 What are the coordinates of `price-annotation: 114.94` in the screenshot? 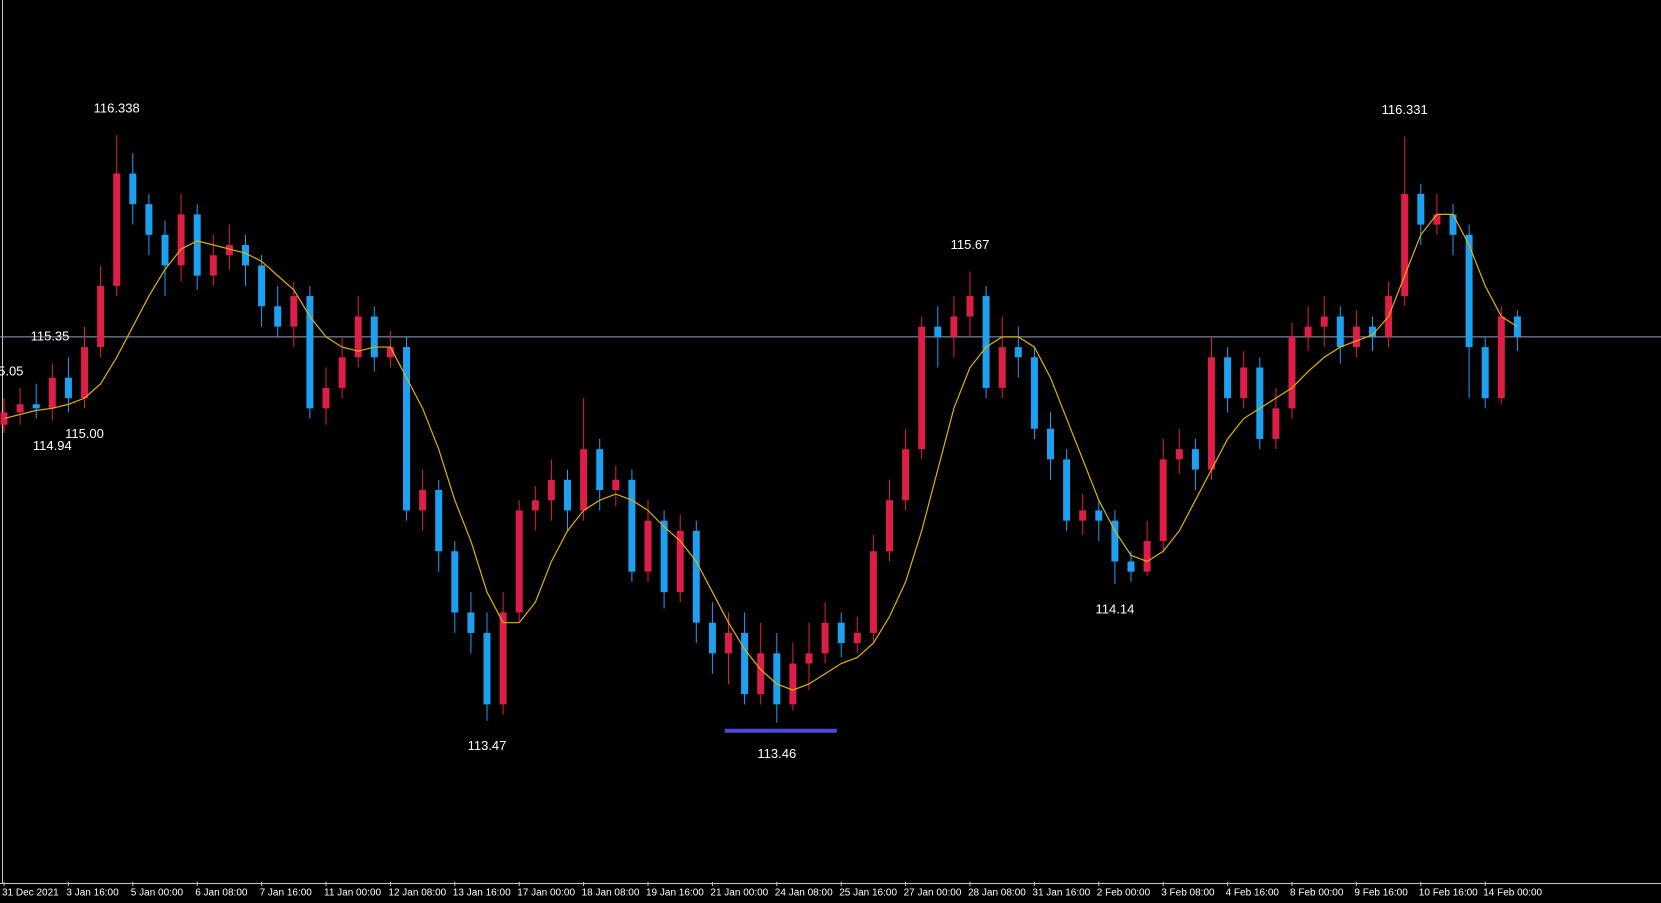 It's located at (52, 445).